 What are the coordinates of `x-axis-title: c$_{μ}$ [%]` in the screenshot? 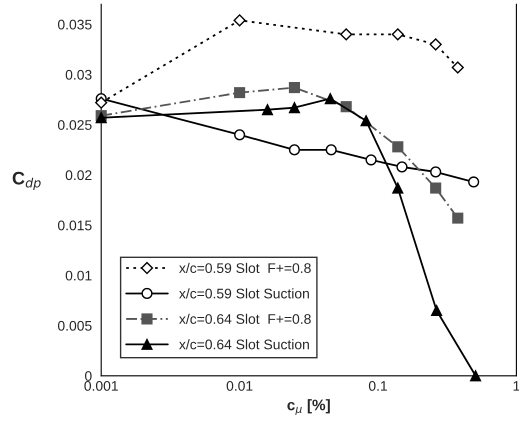 It's located at (308, 407).